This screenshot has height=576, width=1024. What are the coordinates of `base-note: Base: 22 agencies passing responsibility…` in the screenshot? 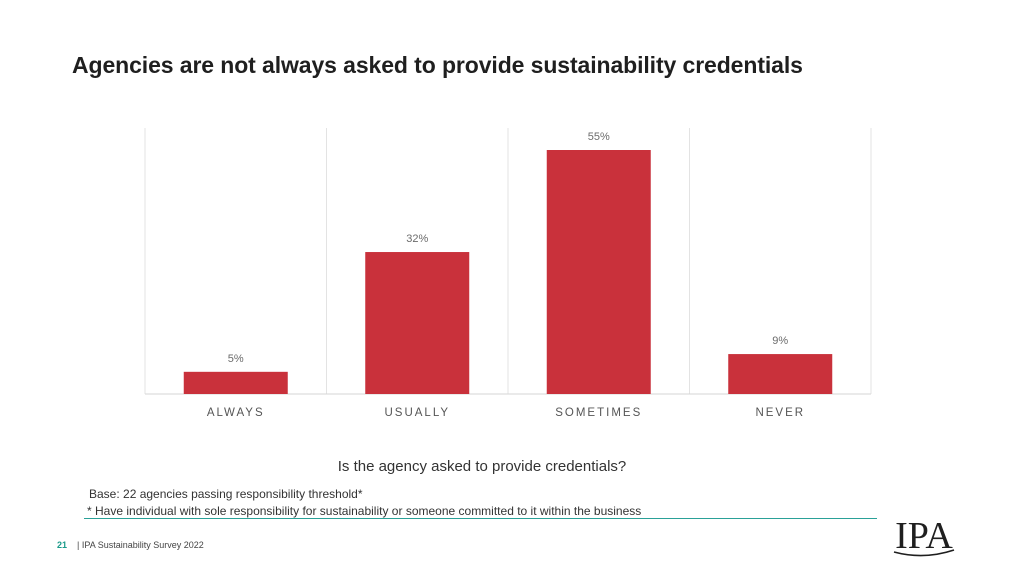 It's located at (226, 494).